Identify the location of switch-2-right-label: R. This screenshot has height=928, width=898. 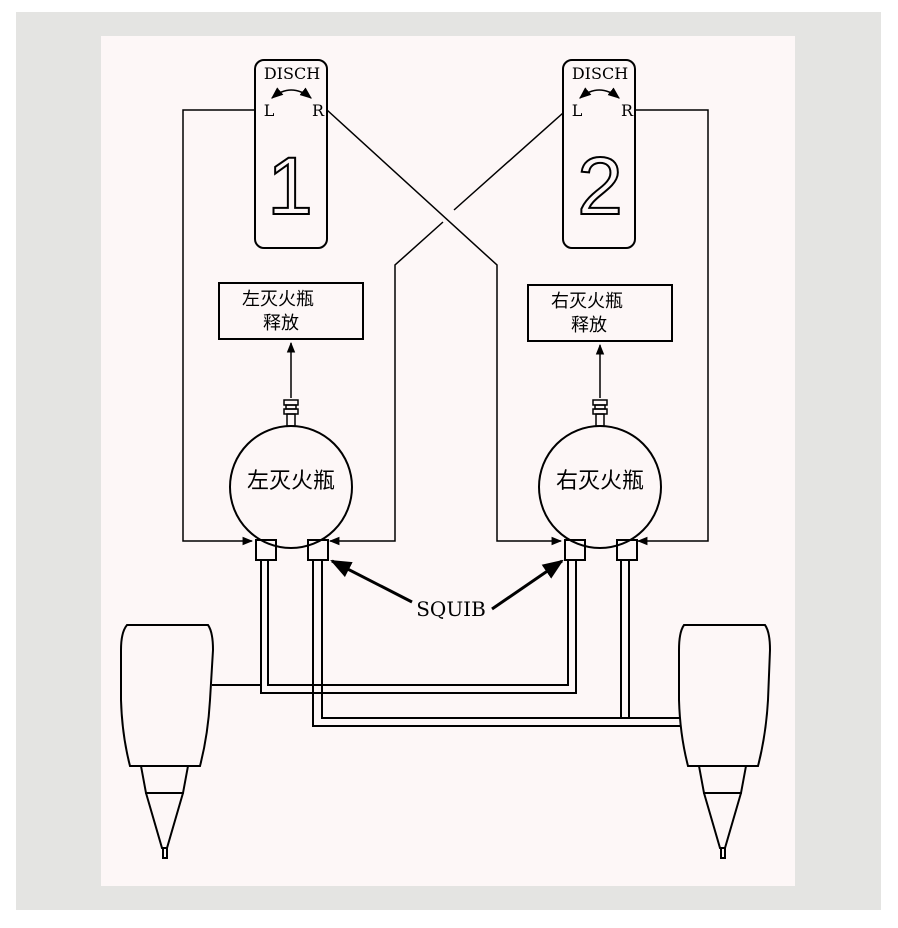
(627, 110).